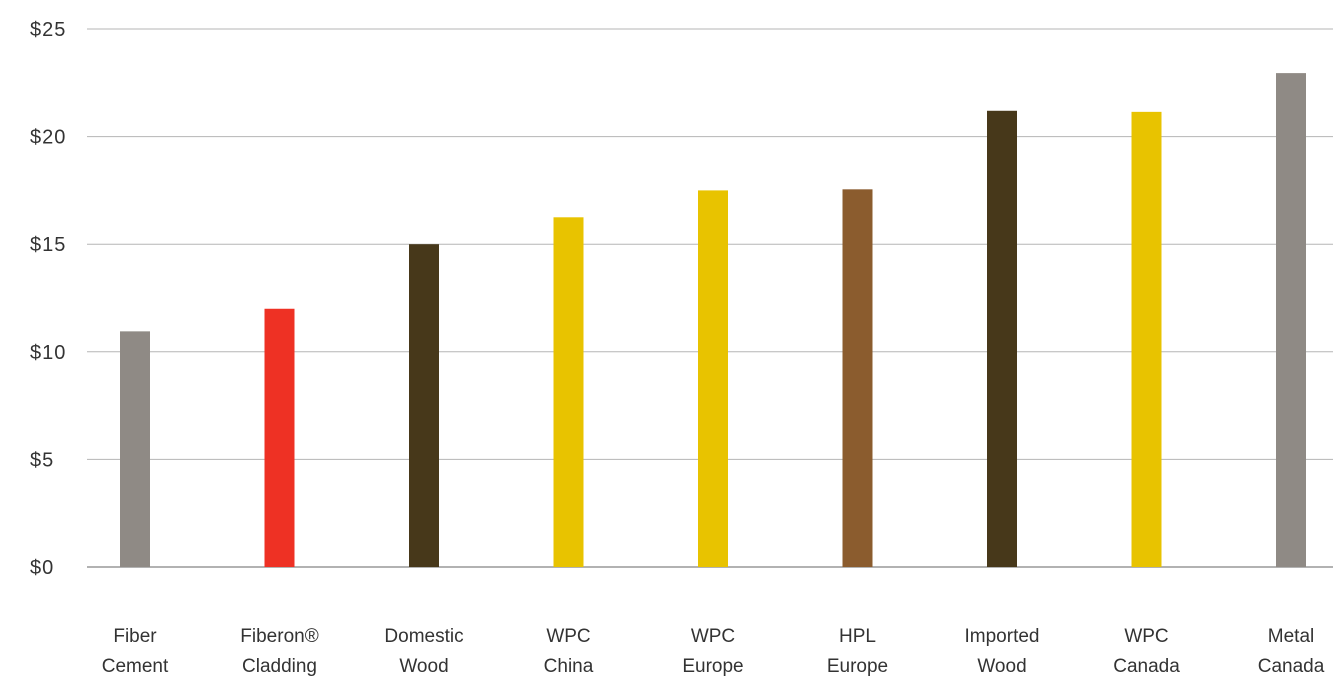  I want to click on x-tick-label: China, so click(569, 666).